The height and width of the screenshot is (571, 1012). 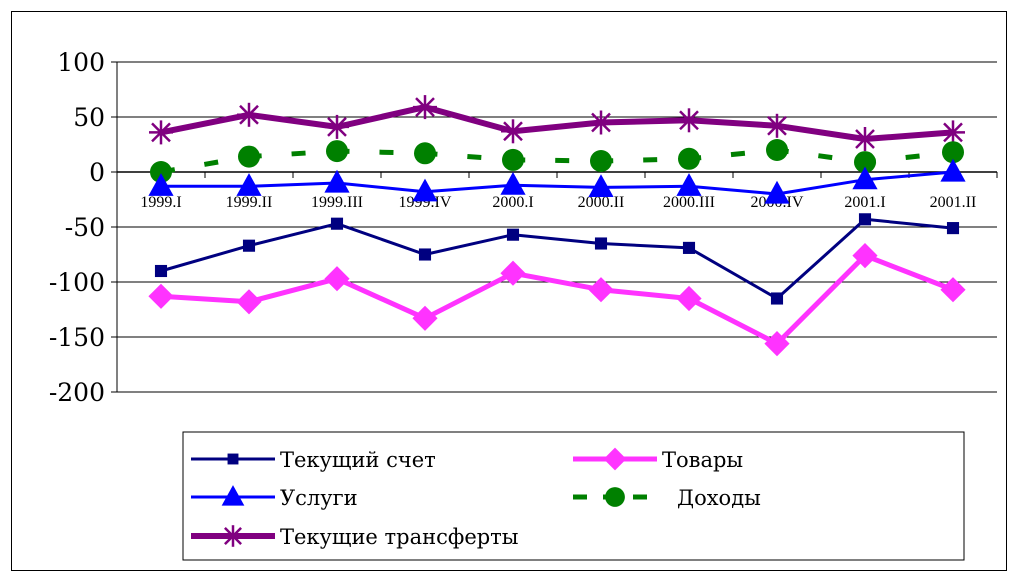 I want to click on x-tick-label: 2000.II, so click(x=601, y=202).